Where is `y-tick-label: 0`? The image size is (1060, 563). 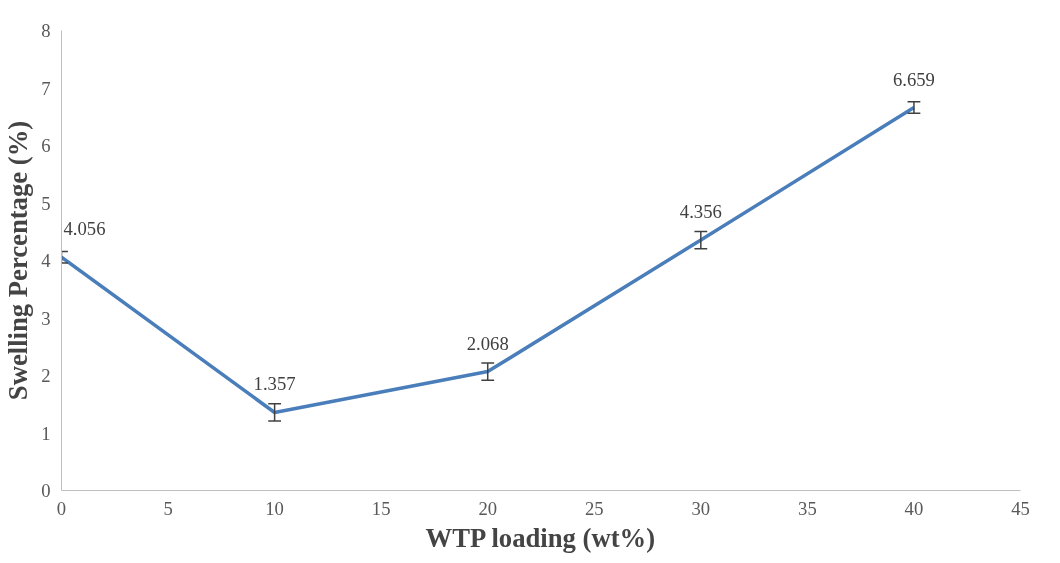
y-tick-label: 0 is located at coordinates (46, 490).